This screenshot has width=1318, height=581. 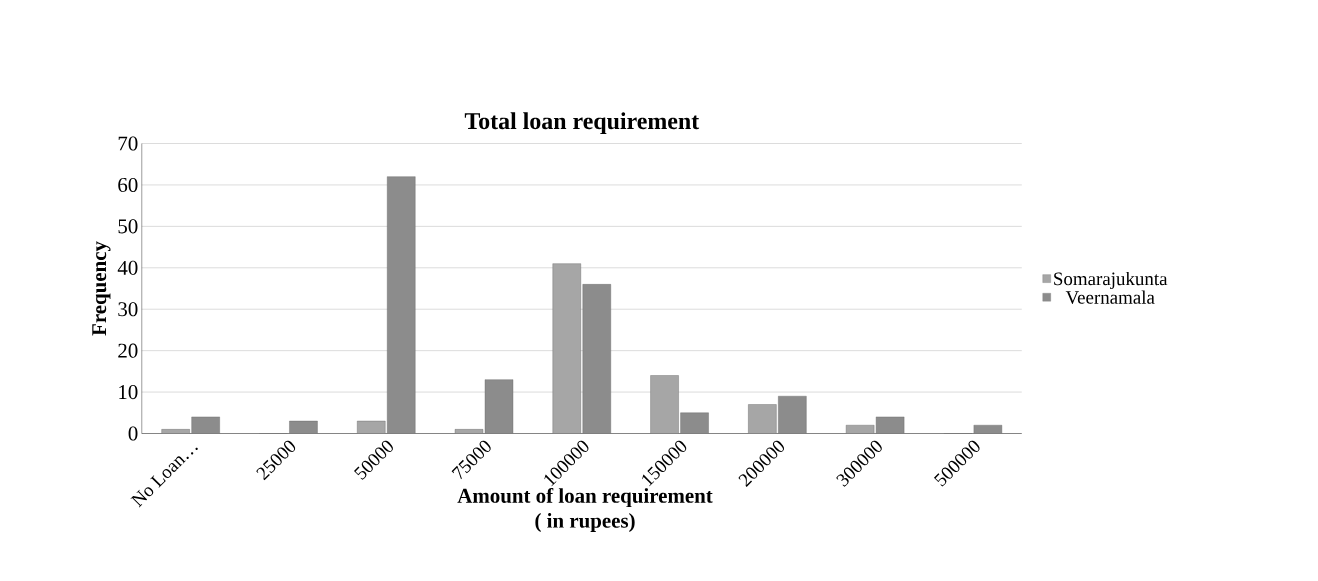 I want to click on legend-label: Veernamala, so click(x=1110, y=297).